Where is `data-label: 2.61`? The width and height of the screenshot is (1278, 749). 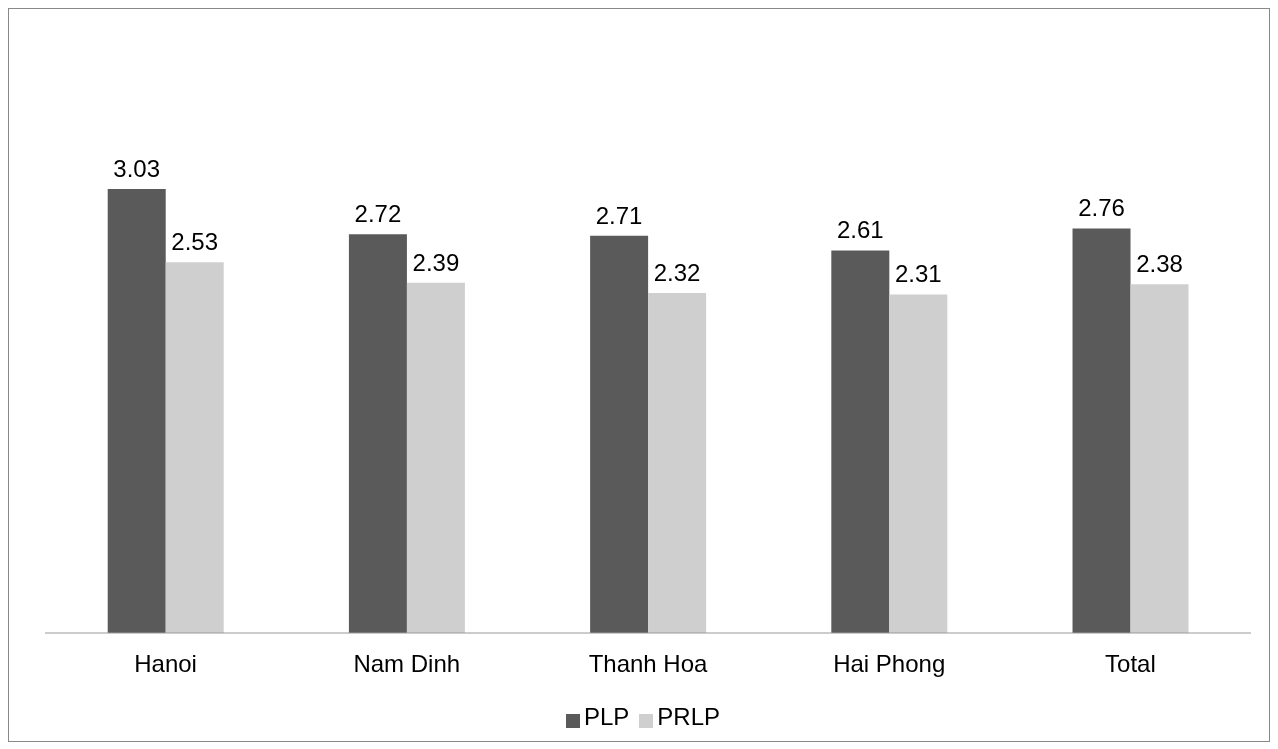
data-label: 2.61 is located at coordinates (860, 230).